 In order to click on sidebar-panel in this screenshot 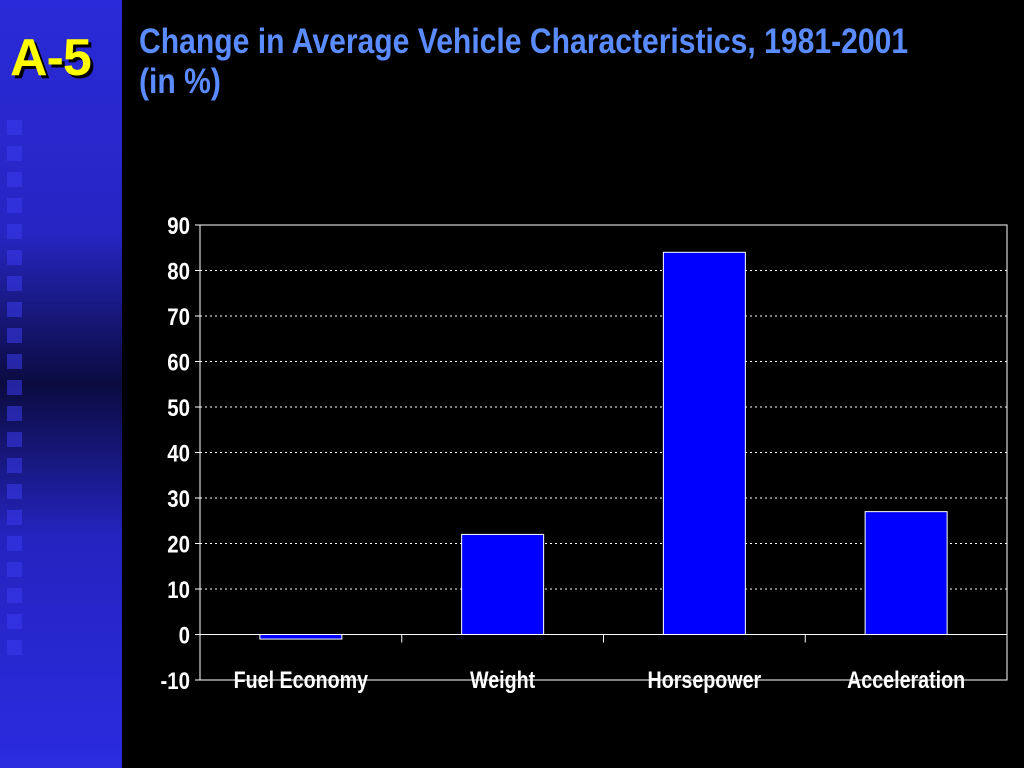, I will do `click(61, 384)`.